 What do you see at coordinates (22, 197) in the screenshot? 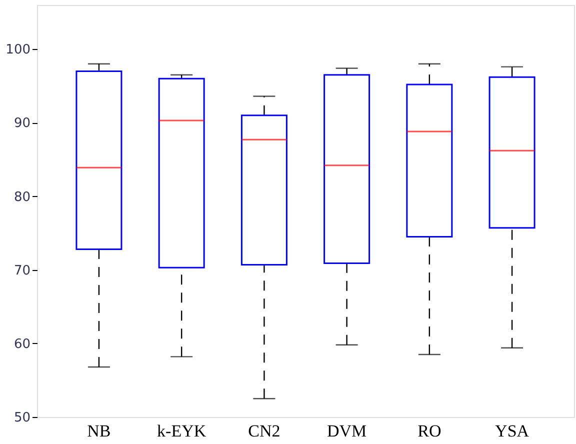
I see `y-tick-label: 80` at bounding box center [22, 197].